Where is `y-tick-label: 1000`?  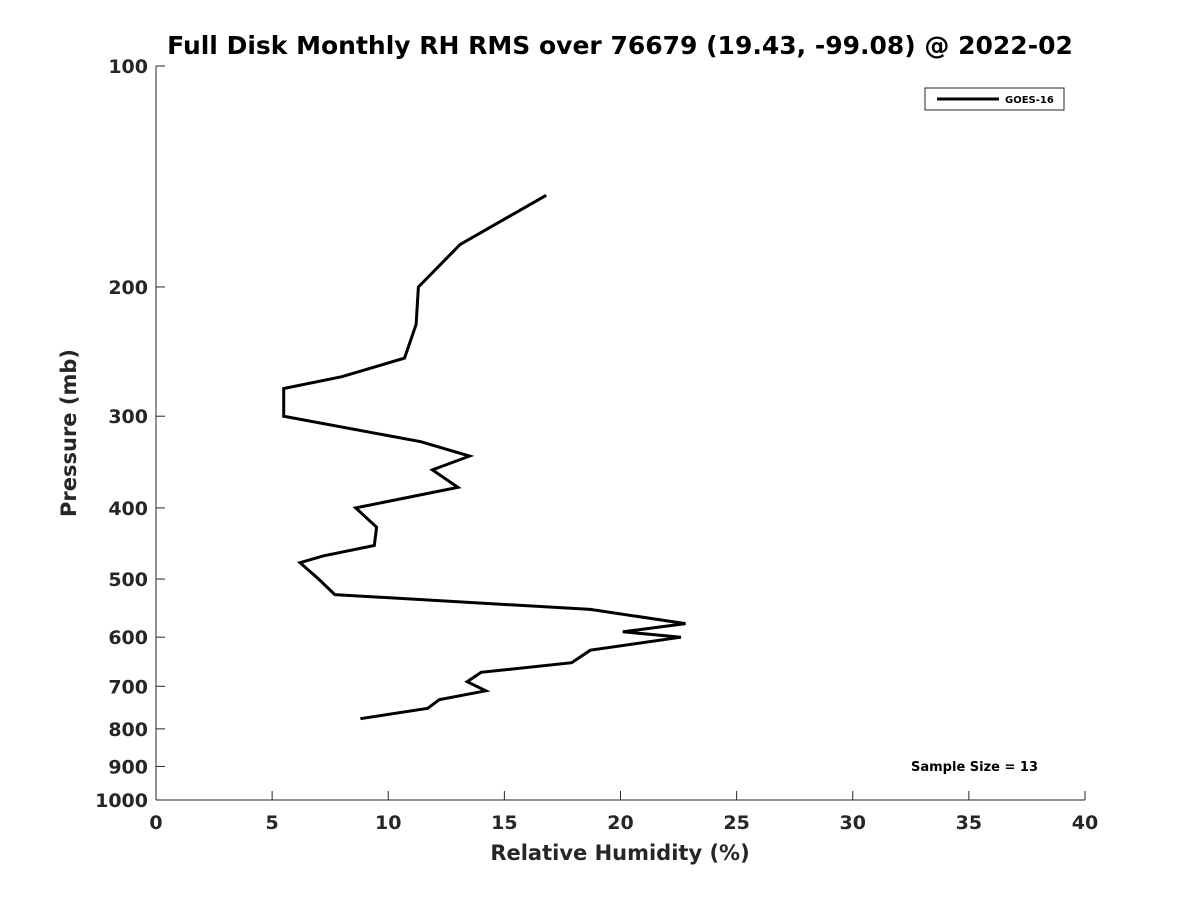
y-tick-label: 1000 is located at coordinates (121, 801).